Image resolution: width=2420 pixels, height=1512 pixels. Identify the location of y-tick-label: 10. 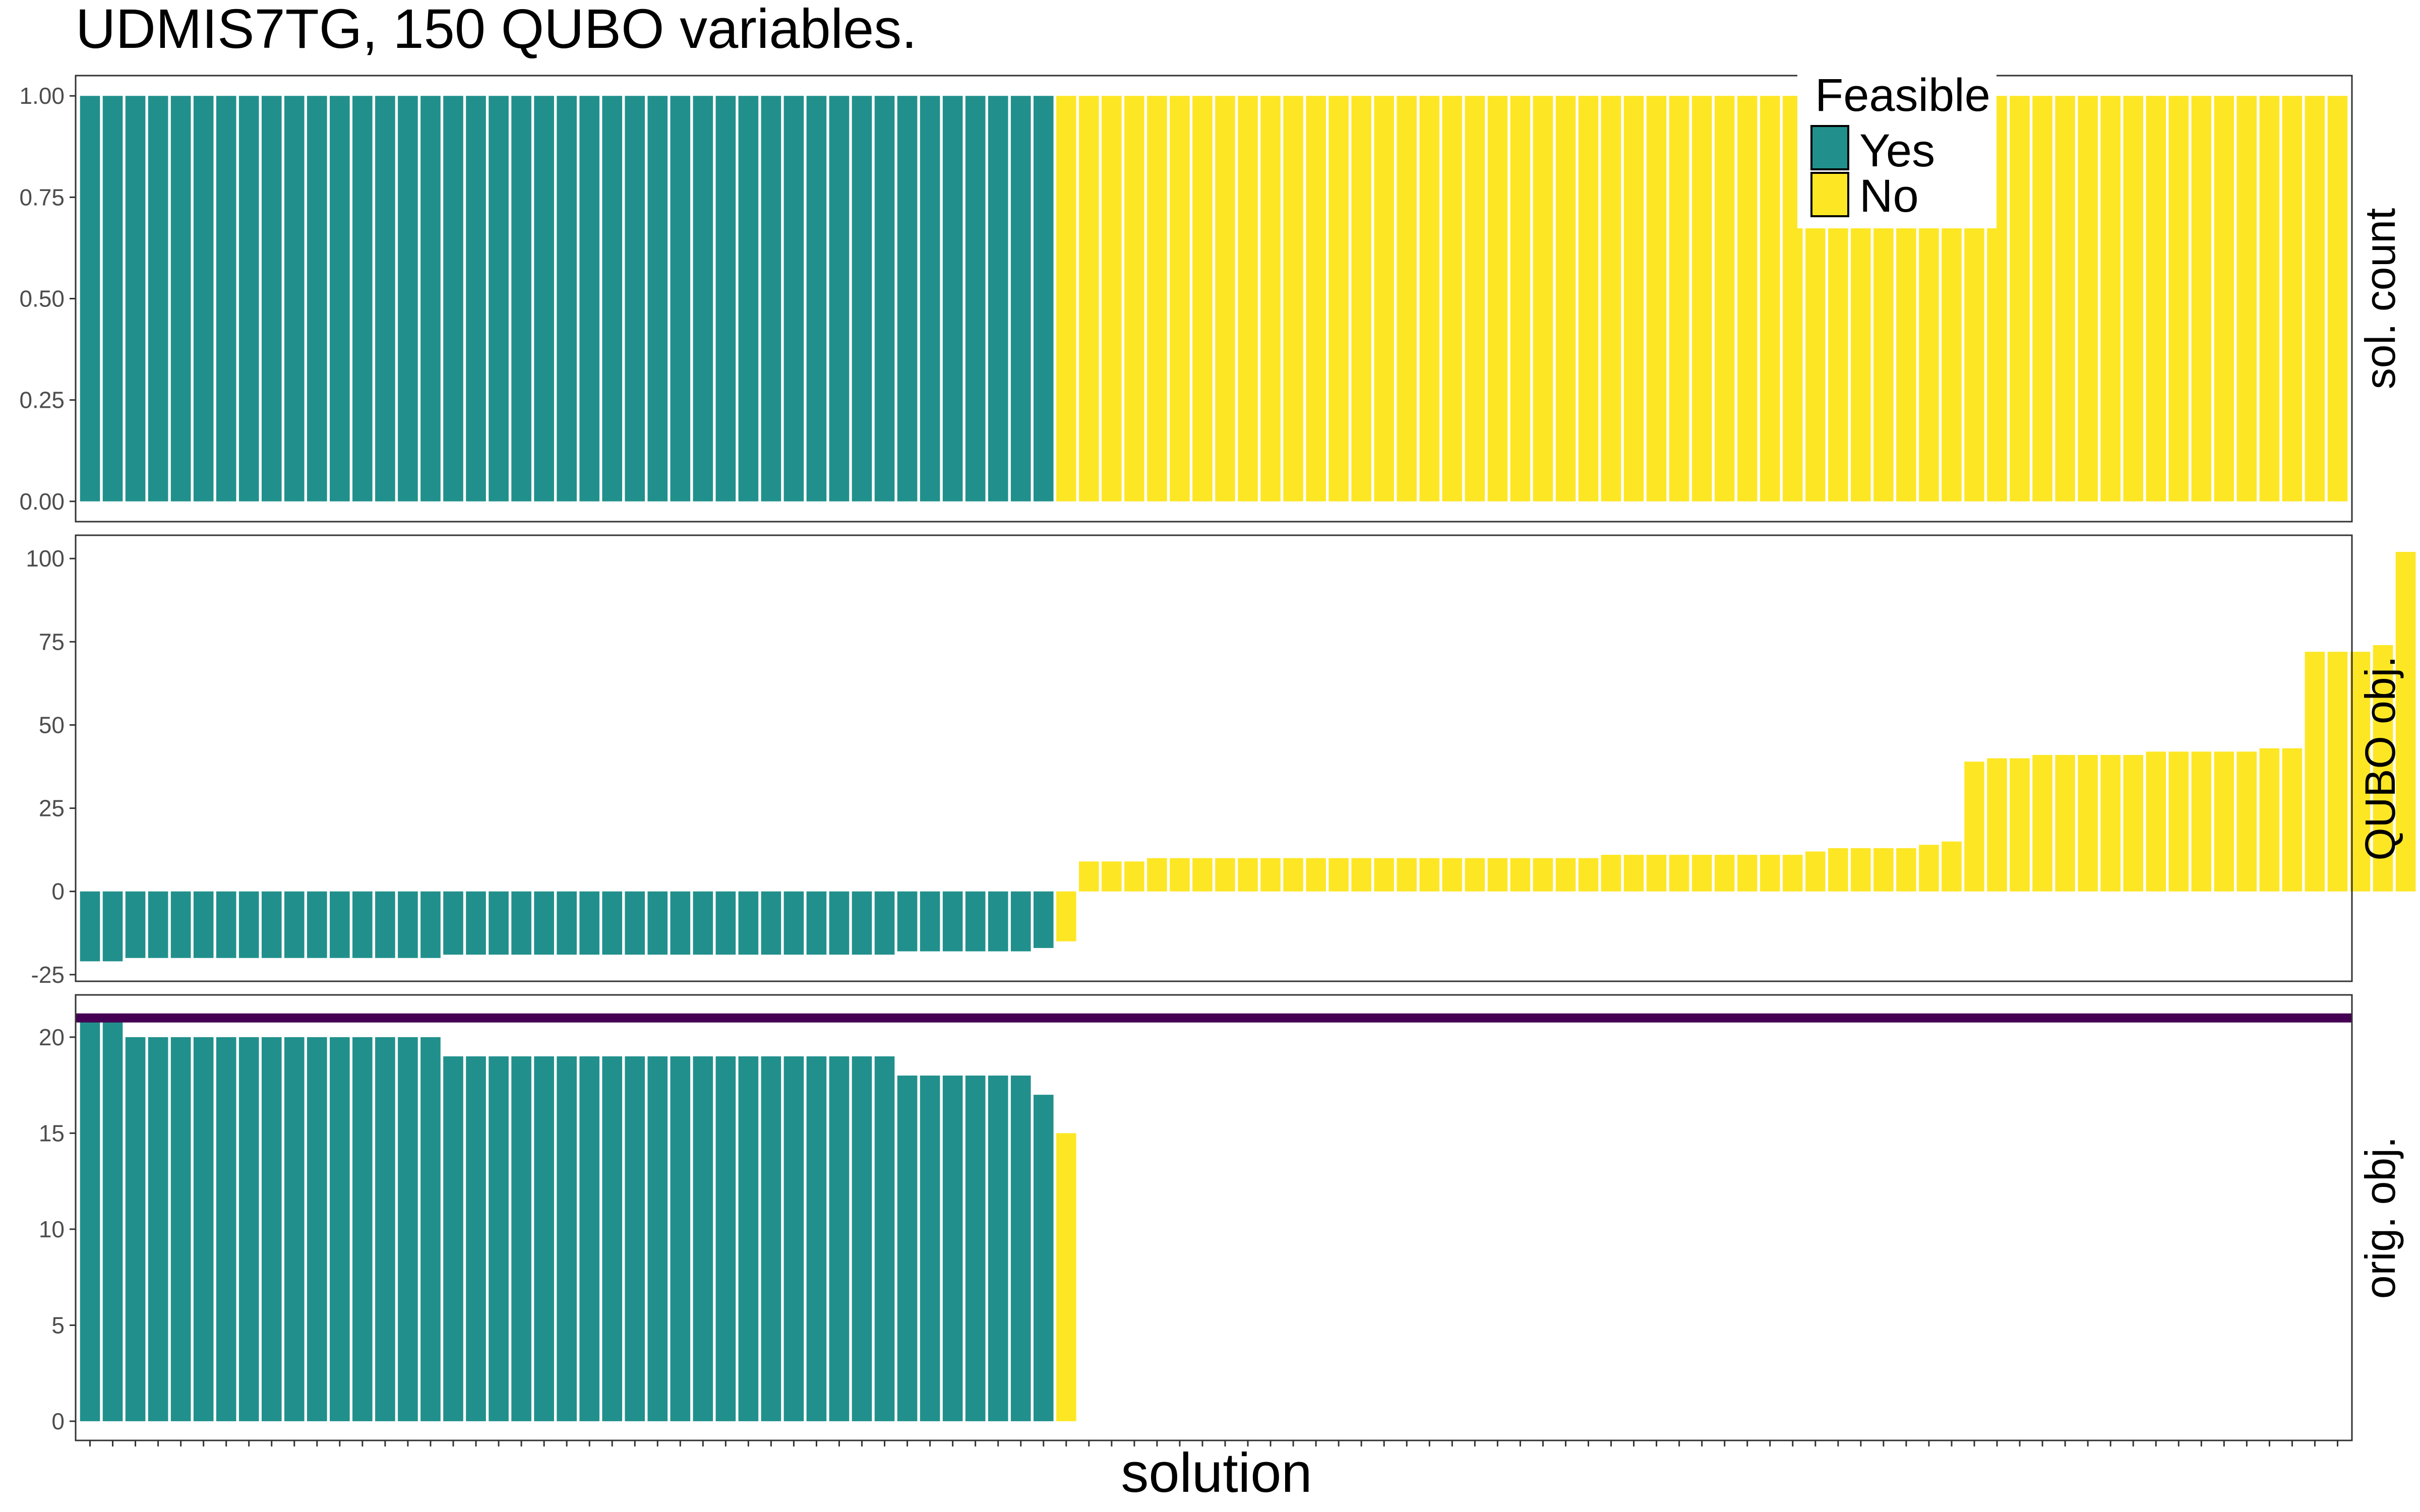
(52, 1229).